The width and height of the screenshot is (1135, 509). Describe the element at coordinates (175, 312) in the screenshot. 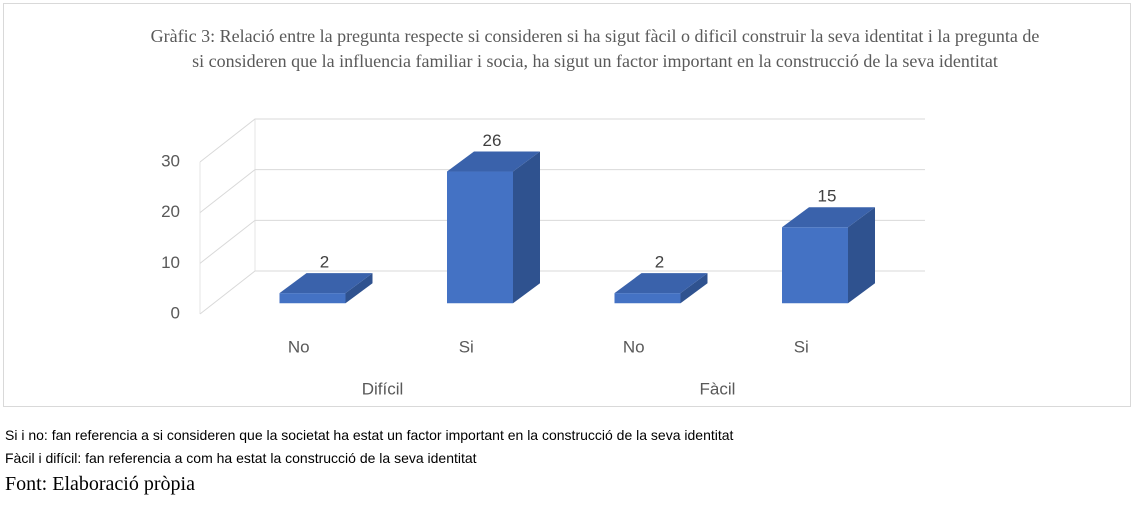

I see `y-tick-label: 0` at that location.